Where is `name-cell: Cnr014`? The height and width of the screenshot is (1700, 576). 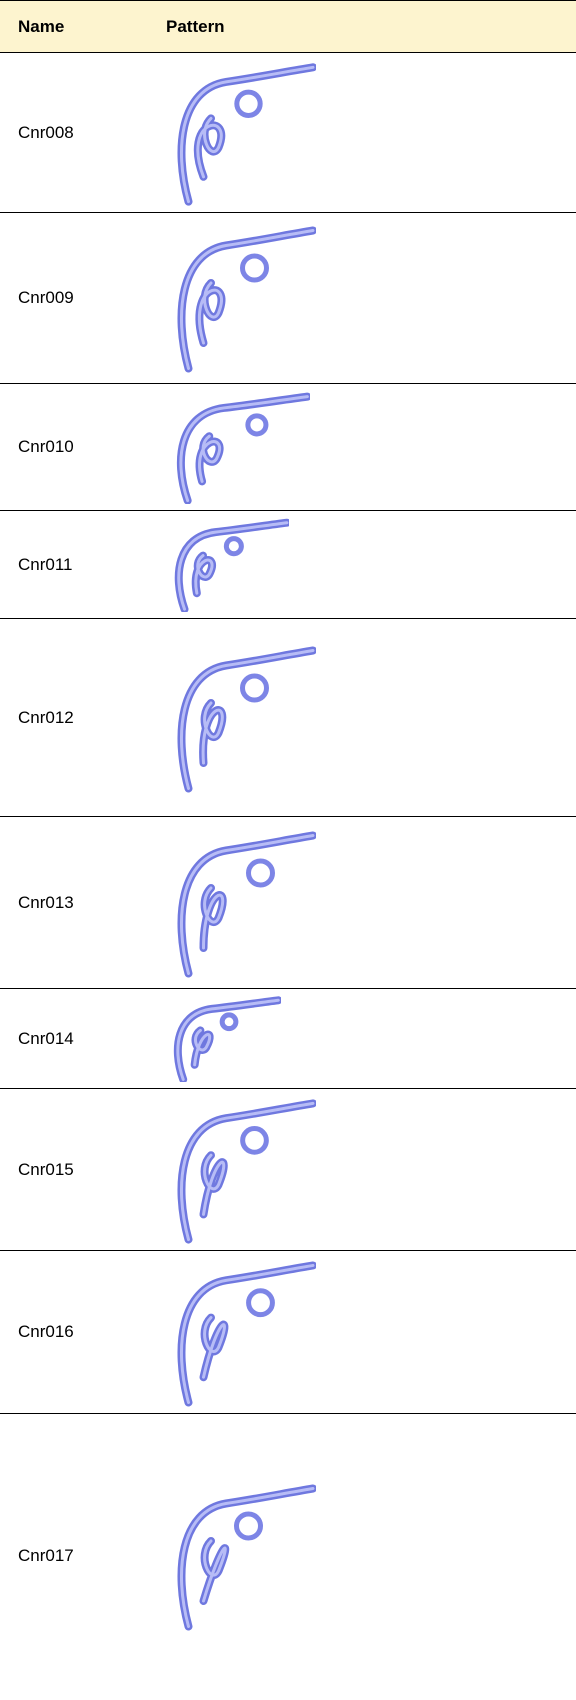
name-cell: Cnr014 is located at coordinates (83, 1038).